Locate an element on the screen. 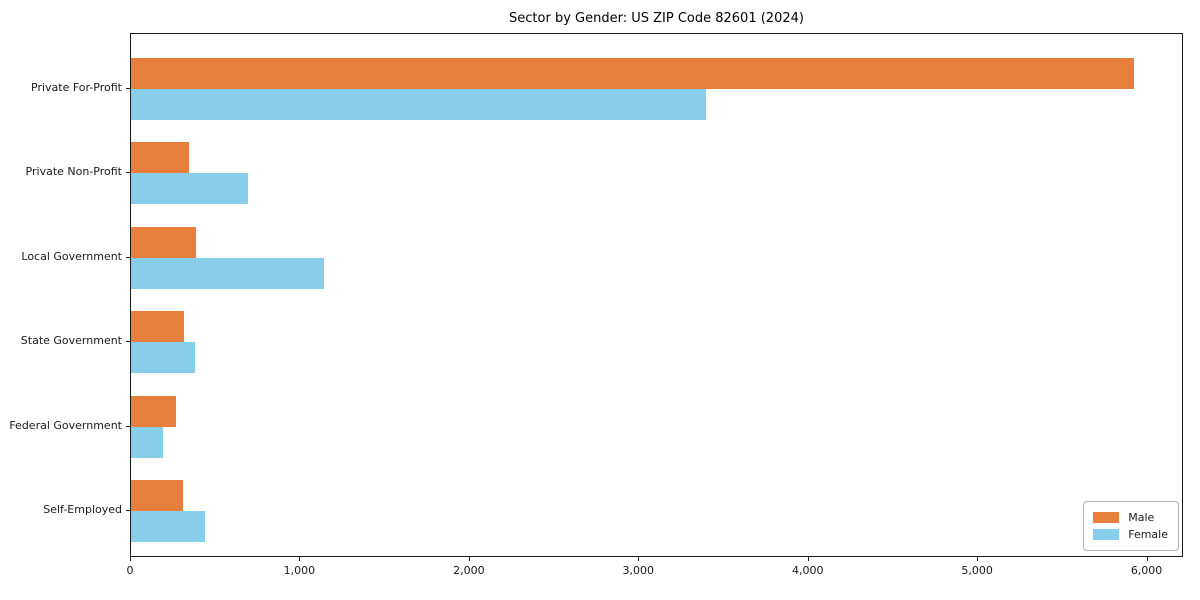 This screenshot has width=1200, height=600. x-tick-label: 6,000 is located at coordinates (1146, 570).